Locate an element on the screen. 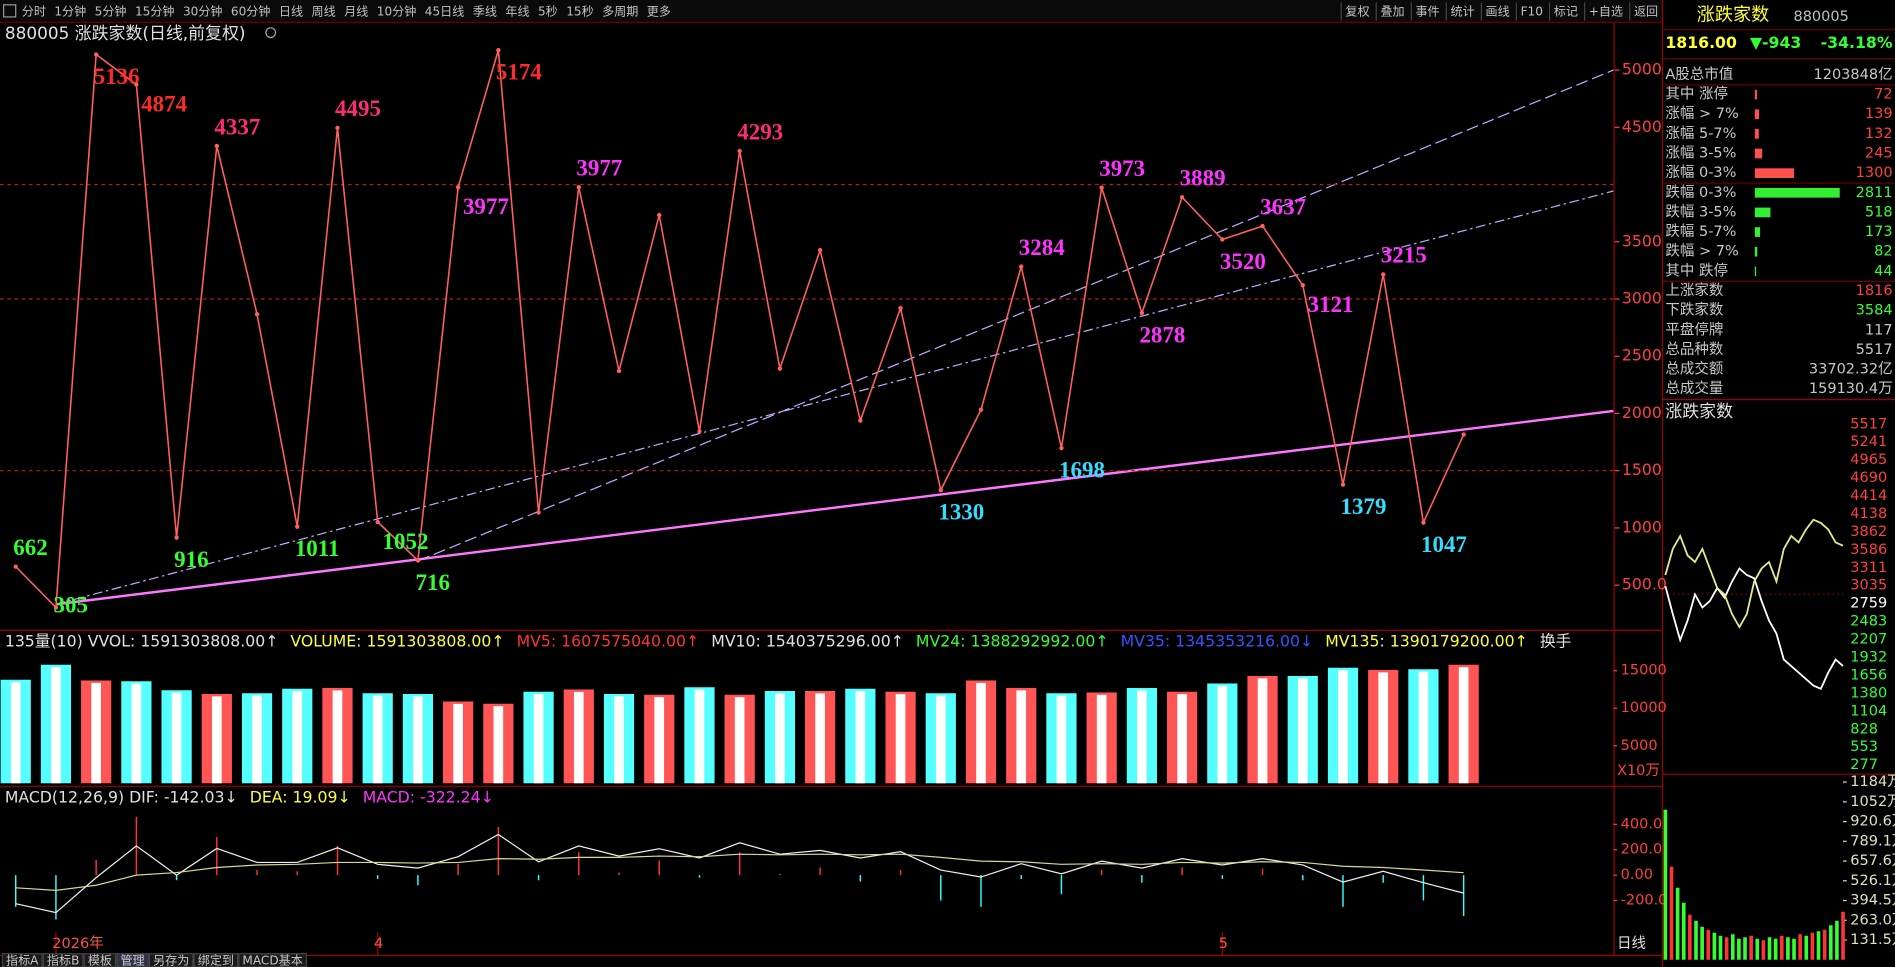 The width and height of the screenshot is (1895, 967). menu-icon is located at coordinates (10, 11).